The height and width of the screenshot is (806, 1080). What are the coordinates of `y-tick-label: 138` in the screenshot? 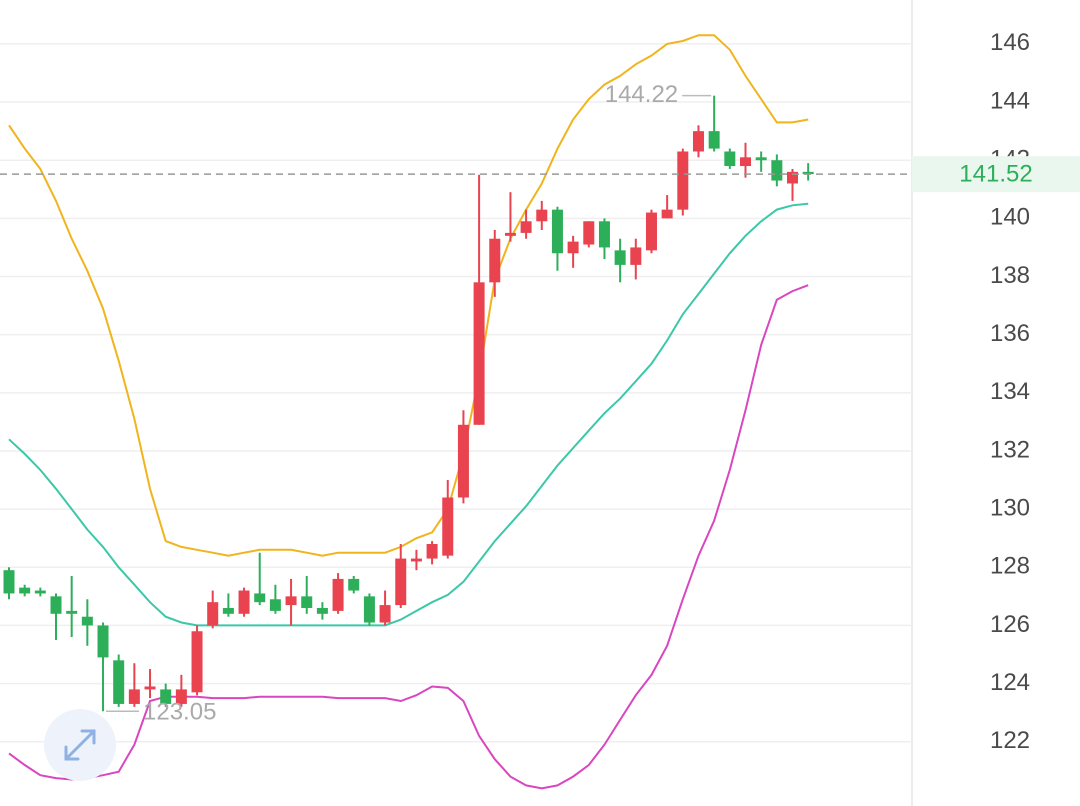 It's located at (1010, 275).